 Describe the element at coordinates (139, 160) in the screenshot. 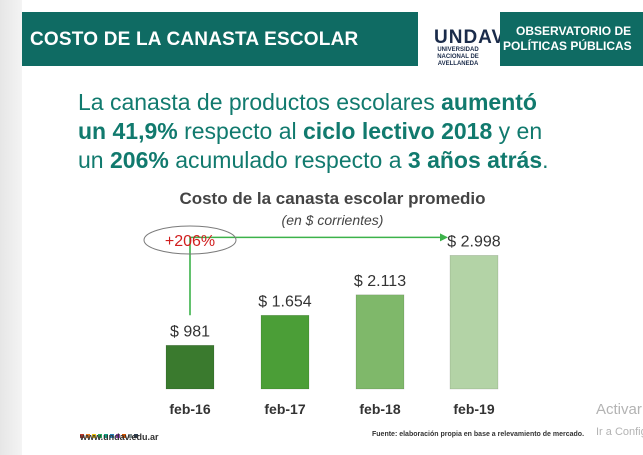

I see `headline-bold-4: 206%` at that location.